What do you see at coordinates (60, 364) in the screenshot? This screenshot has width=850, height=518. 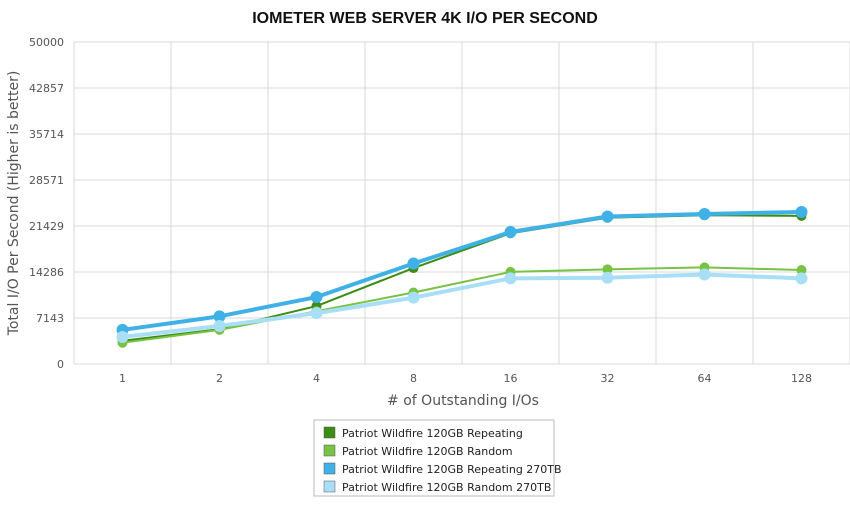 I see `y-tick-label: 0` at bounding box center [60, 364].